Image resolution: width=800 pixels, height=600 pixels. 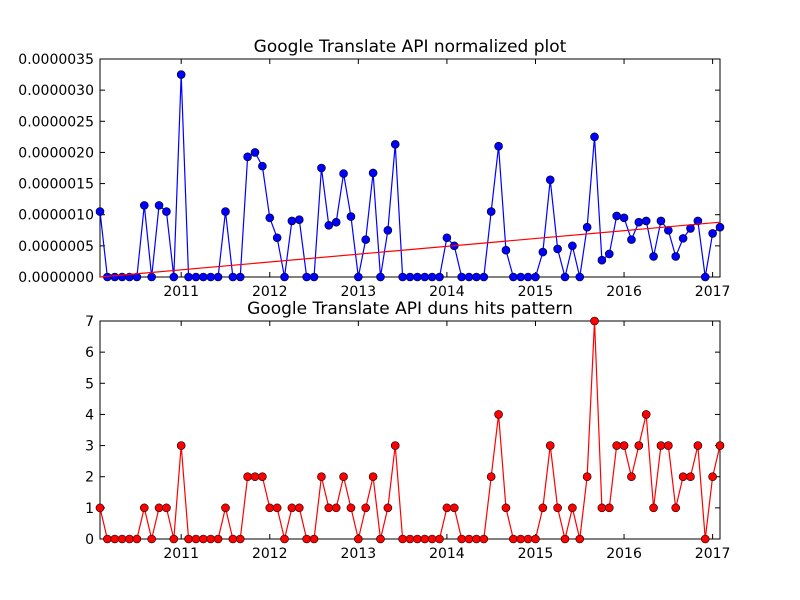 I want to click on y-tick-label: 2, so click(x=89, y=478).